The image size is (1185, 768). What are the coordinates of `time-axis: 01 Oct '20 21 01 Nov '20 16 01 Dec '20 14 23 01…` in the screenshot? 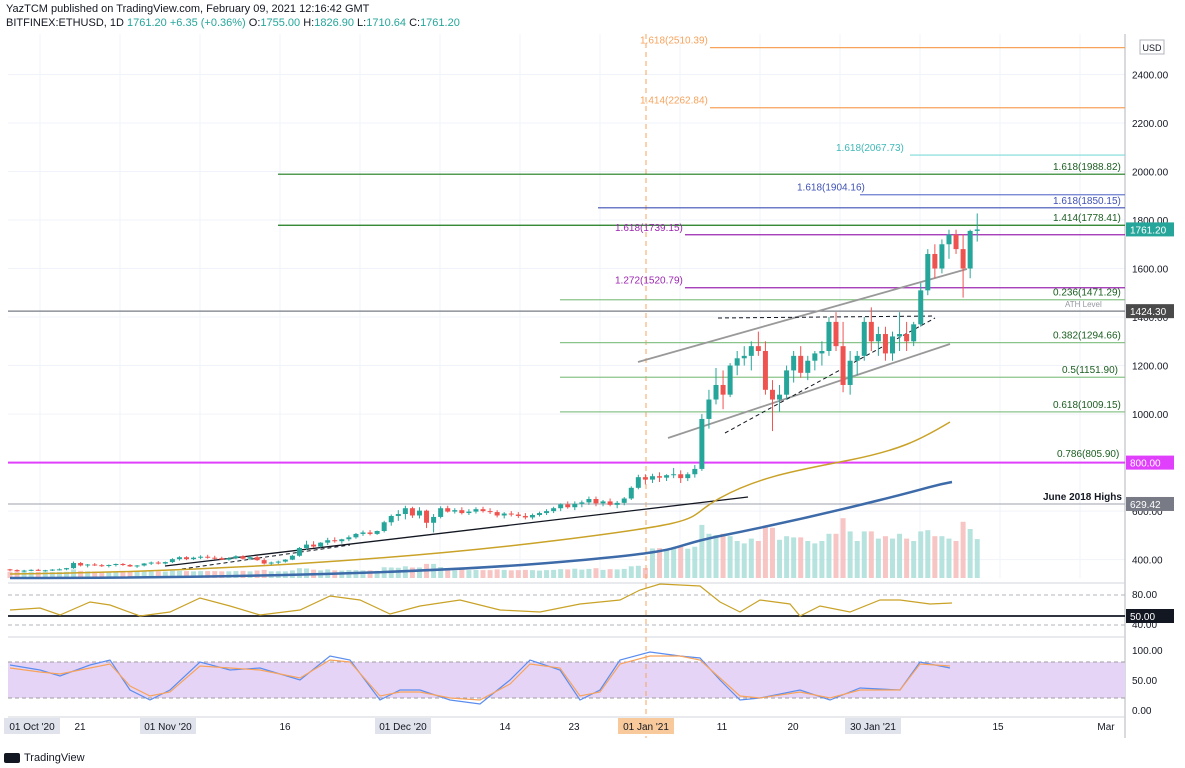 It's located at (559, 726).